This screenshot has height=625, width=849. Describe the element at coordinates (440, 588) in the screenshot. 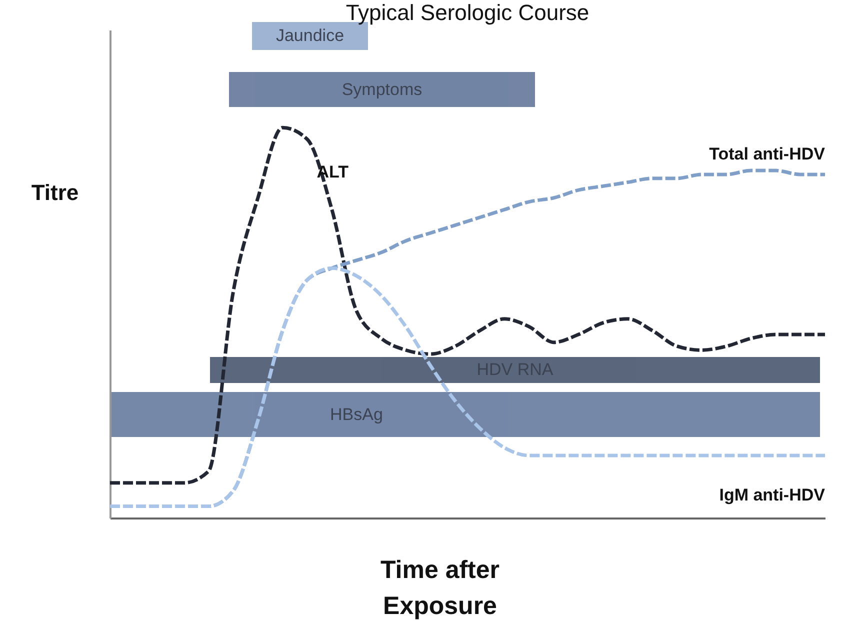

I see `x-axis-title: Time after Exposure` at that location.